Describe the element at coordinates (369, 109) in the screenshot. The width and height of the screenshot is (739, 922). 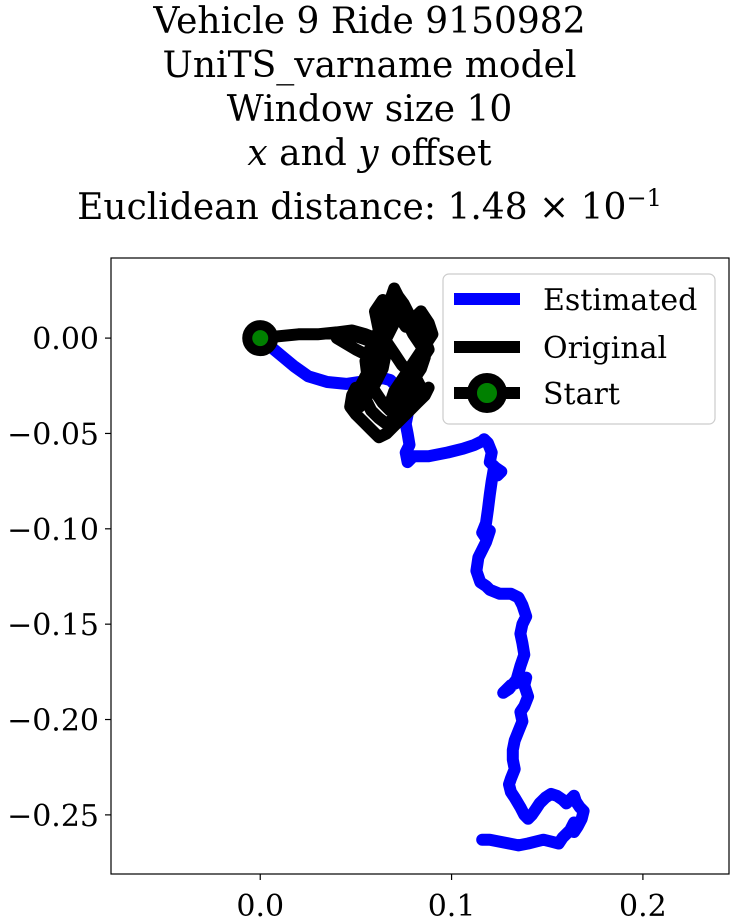
I see `title-line-3: Window size 10` at that location.